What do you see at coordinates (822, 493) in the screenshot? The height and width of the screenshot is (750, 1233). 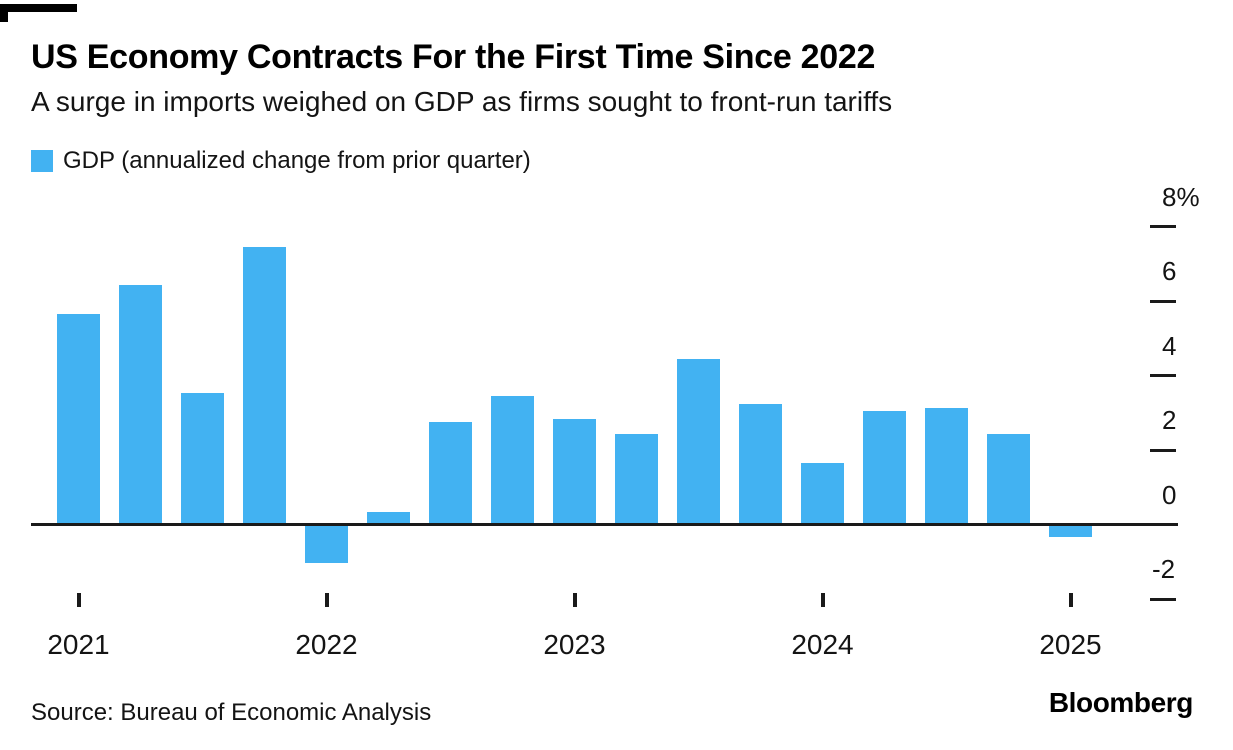 I see `bar-2024-q1` at bounding box center [822, 493].